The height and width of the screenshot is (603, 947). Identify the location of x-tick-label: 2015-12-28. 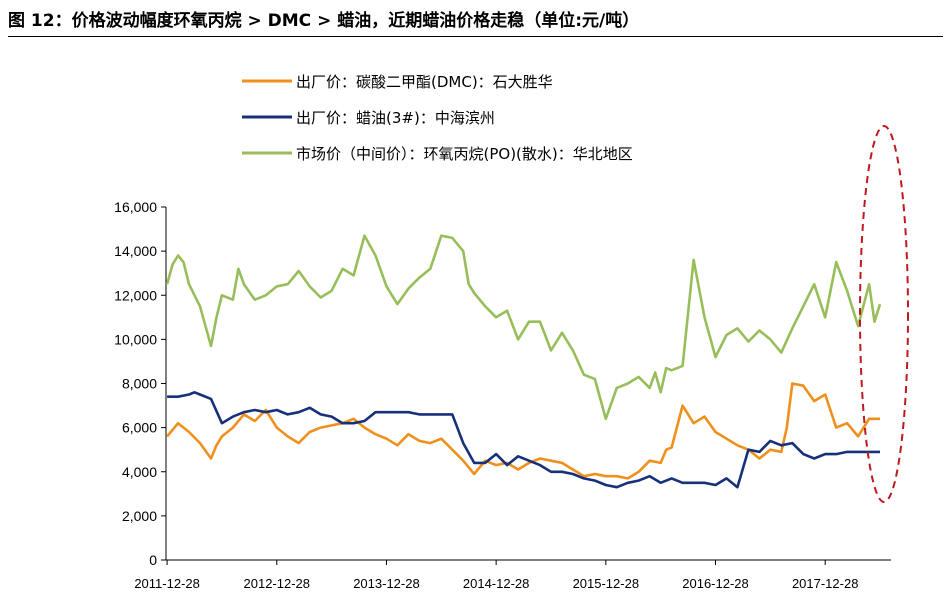
(606, 583).